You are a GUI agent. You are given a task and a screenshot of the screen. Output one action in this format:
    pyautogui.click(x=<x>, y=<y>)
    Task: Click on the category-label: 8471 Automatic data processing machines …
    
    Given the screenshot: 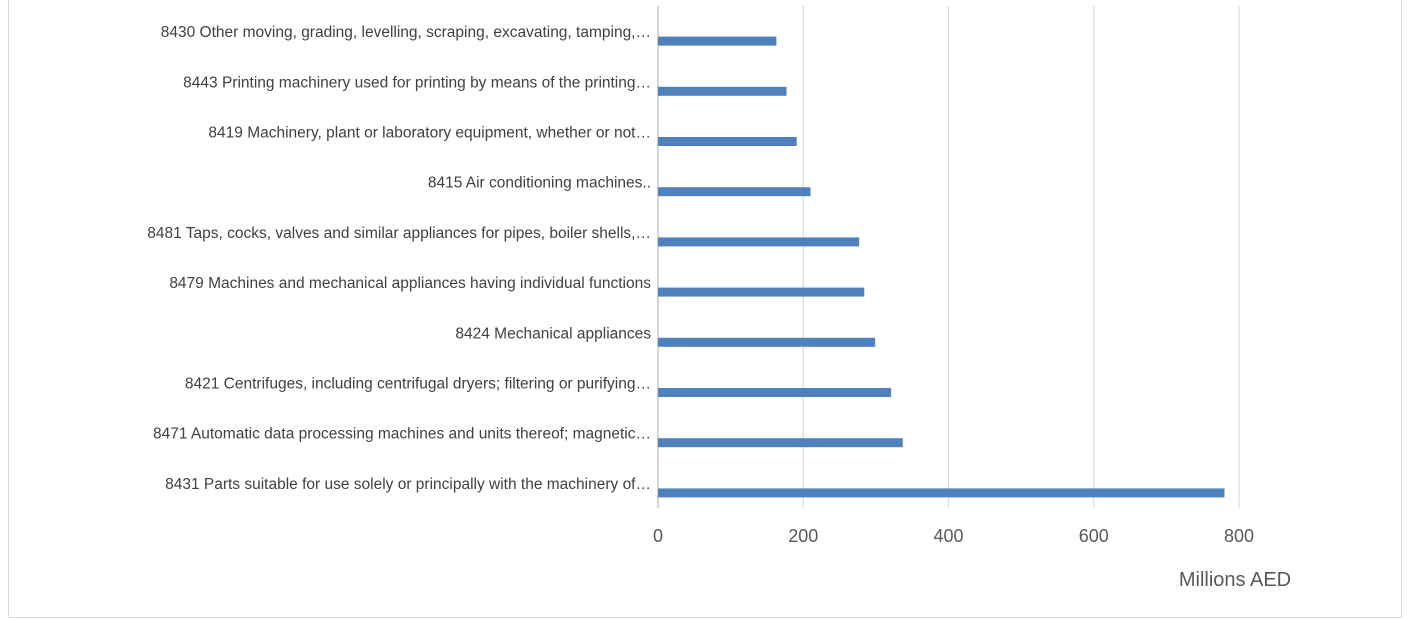 What is the action you would take?
    pyautogui.click(x=402, y=434)
    